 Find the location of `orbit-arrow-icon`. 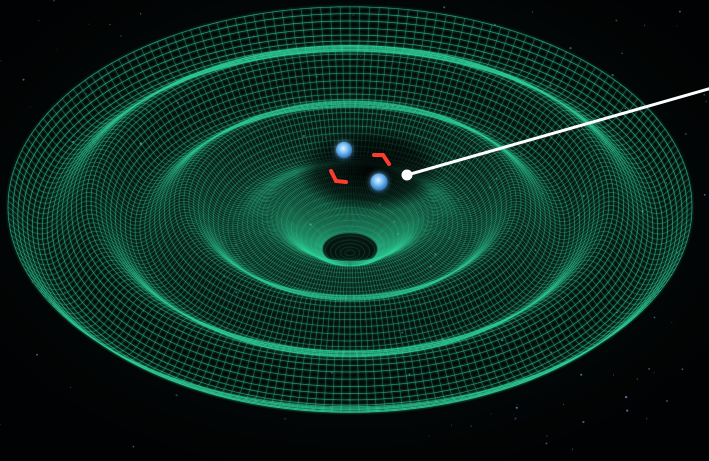

orbit-arrow-icon is located at coordinates (338, 176).